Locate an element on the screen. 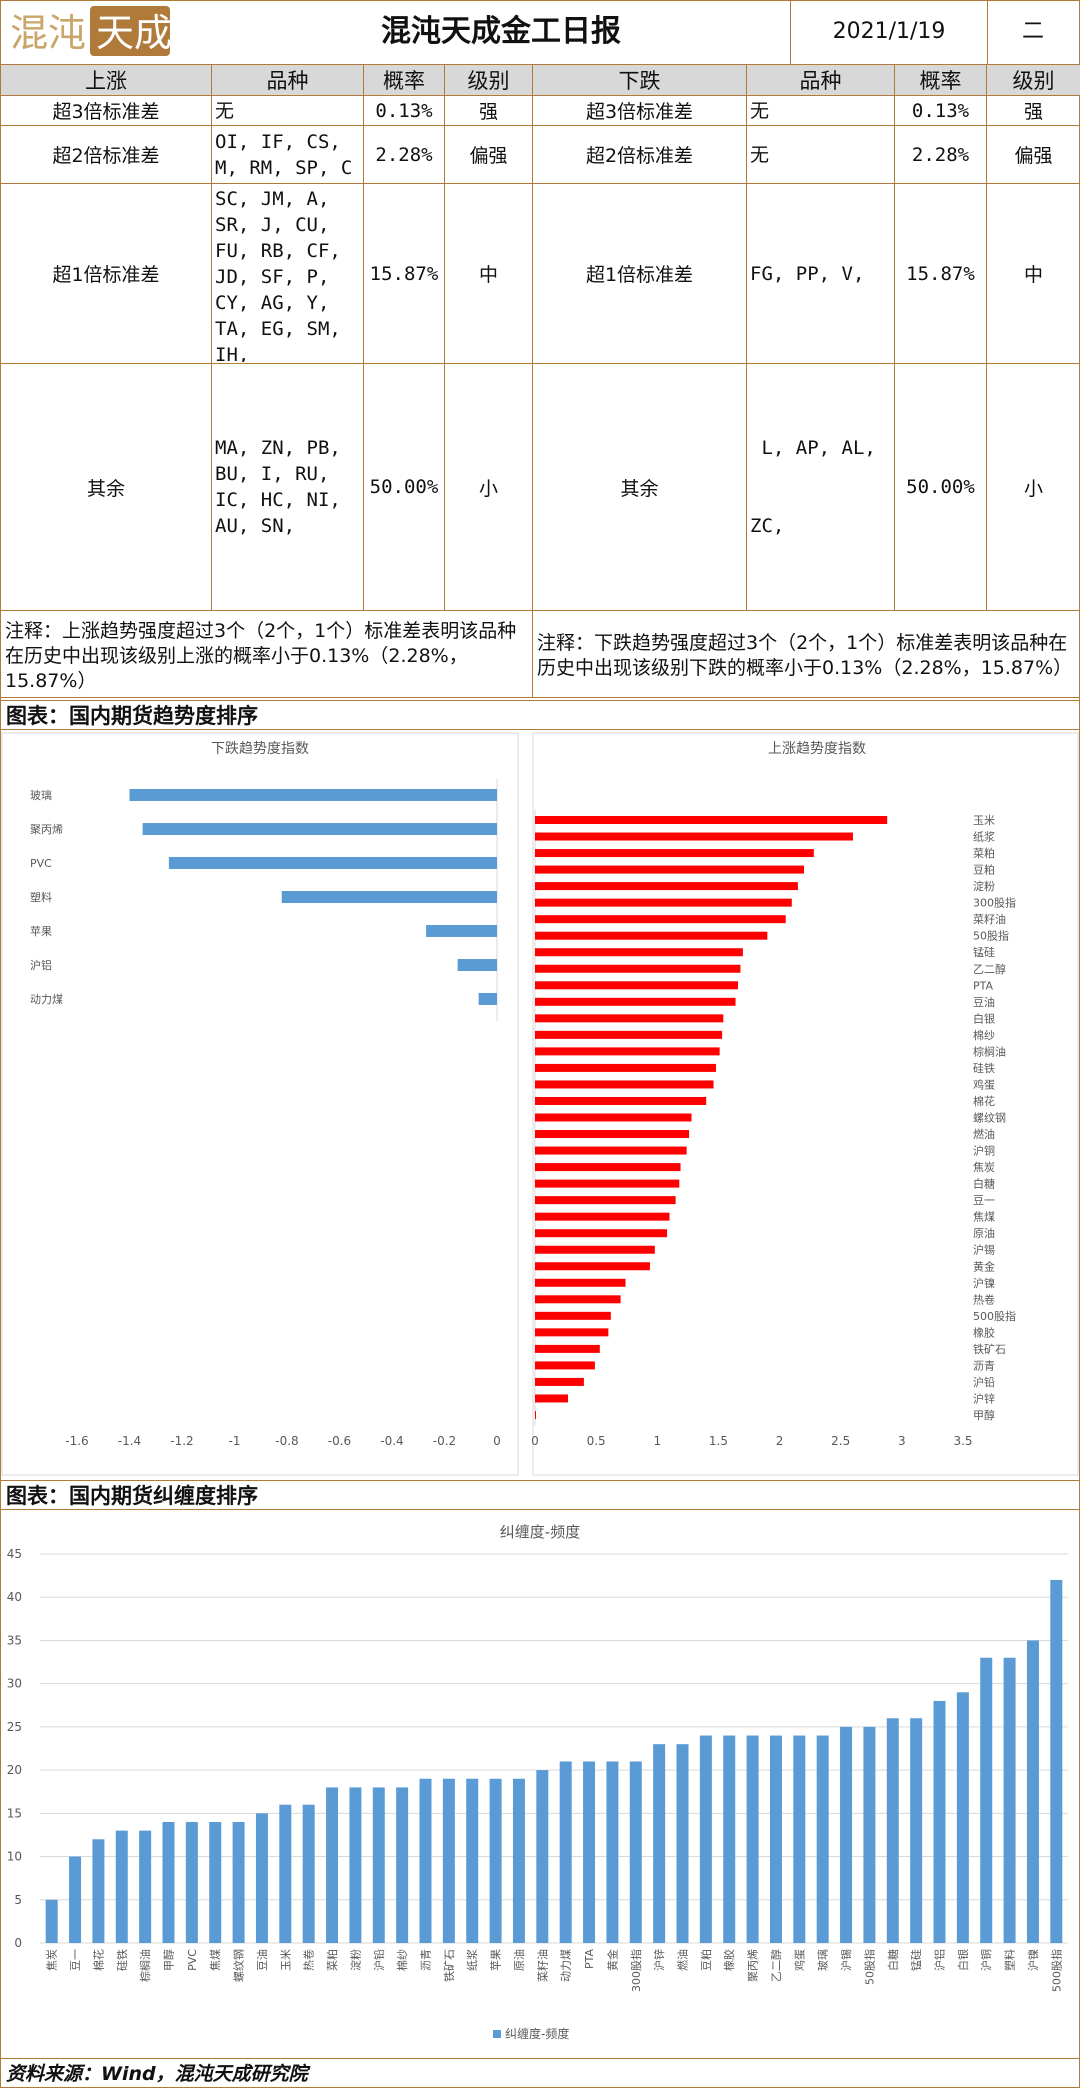 The image size is (1080, 2089). down-tick-label: -0.2 is located at coordinates (444, 1441).